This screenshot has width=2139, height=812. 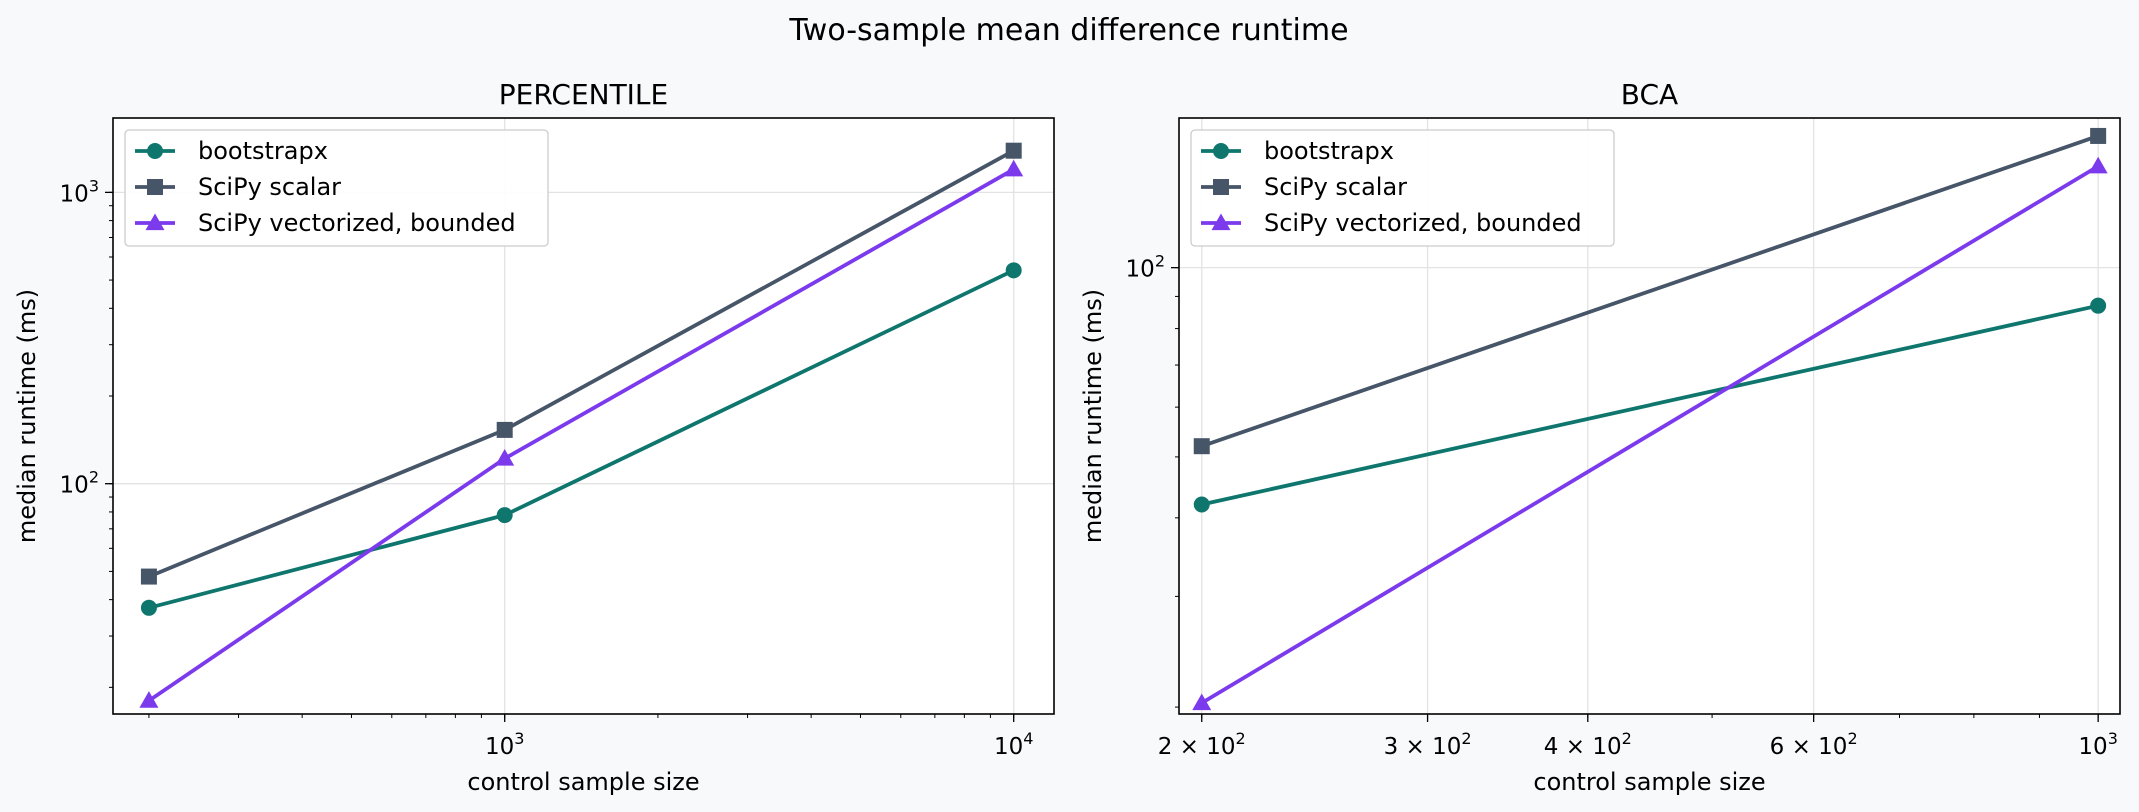 I want to click on x-tick-label: 10⁴, so click(x=1013, y=744).